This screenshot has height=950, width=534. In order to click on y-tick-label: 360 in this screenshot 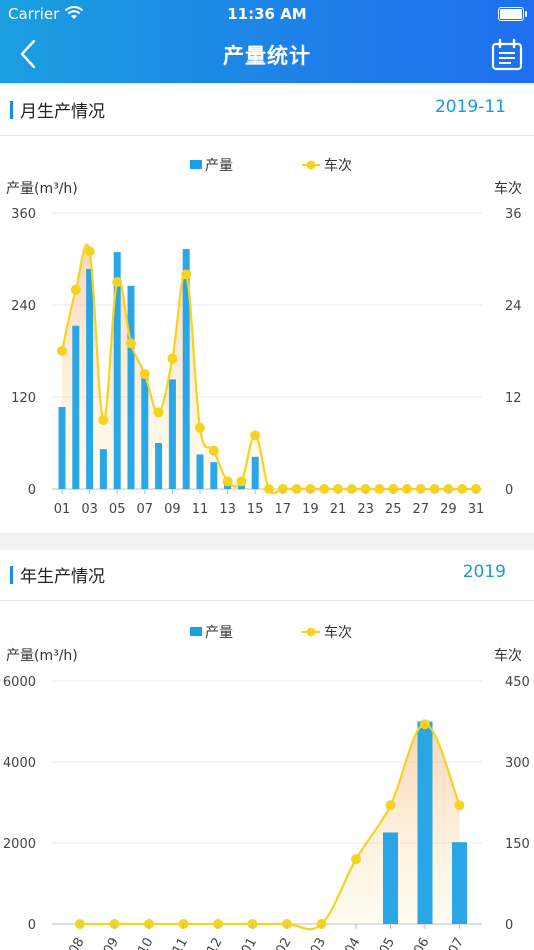, I will do `click(23, 214)`.